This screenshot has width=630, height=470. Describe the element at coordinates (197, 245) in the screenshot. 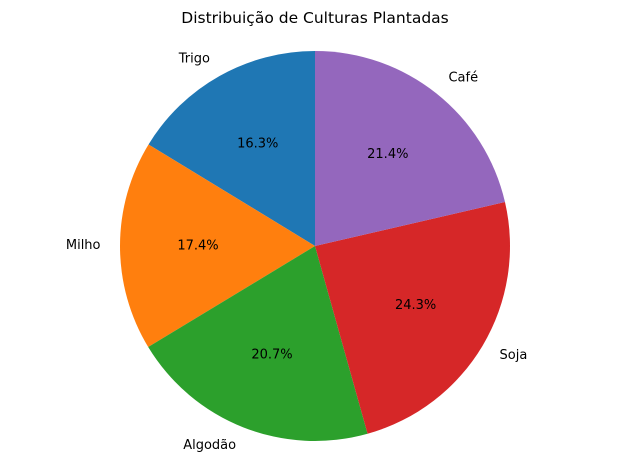

I see `percent-label-milho: 17.4%` at that location.